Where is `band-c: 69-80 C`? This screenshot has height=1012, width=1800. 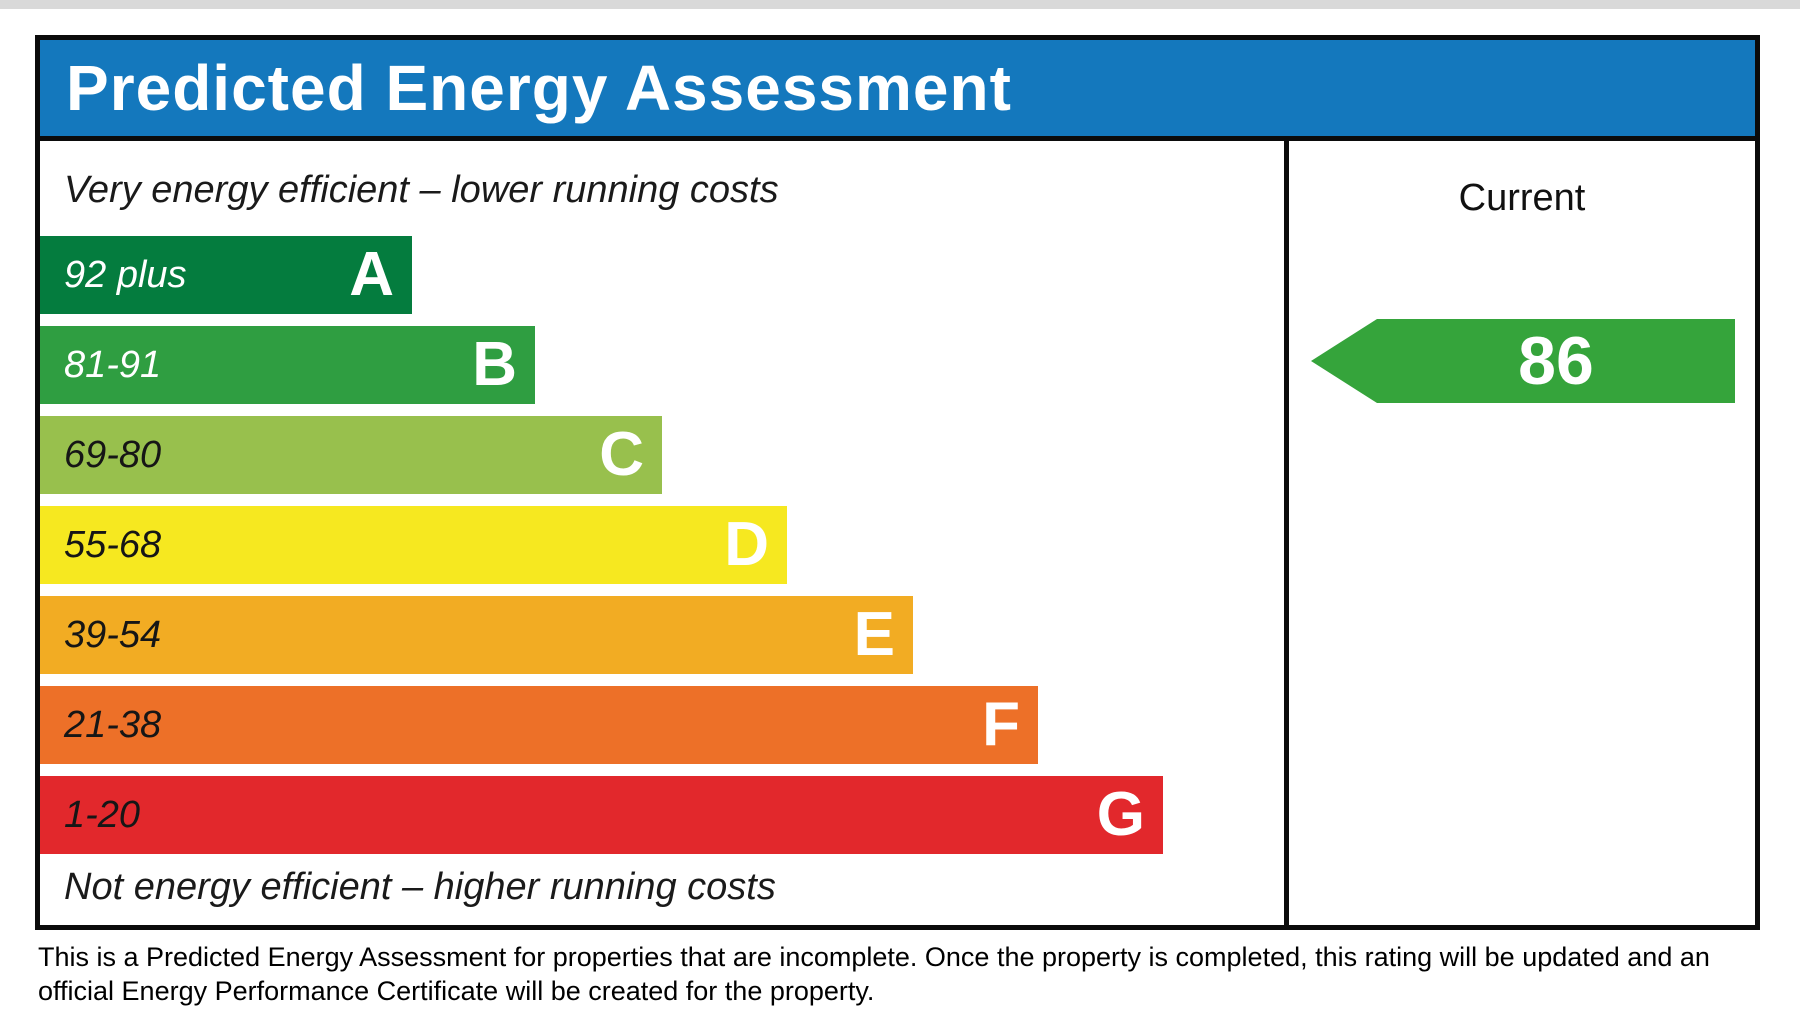
band-c: 69-80 C is located at coordinates (351, 455).